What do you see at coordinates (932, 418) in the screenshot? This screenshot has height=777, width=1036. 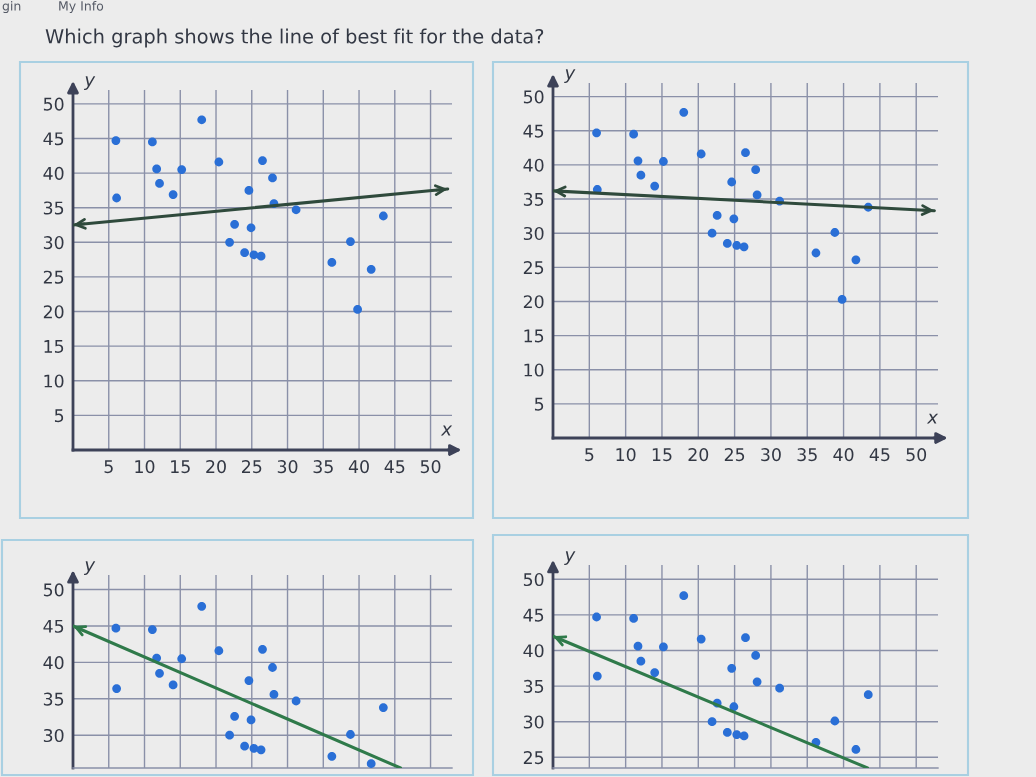 I see `x-axis-title: x` at bounding box center [932, 418].